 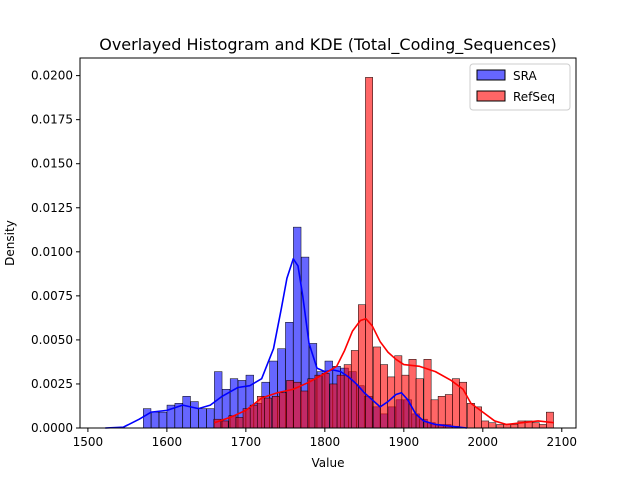 I want to click on y-axis-label: Density, so click(x=10, y=243).